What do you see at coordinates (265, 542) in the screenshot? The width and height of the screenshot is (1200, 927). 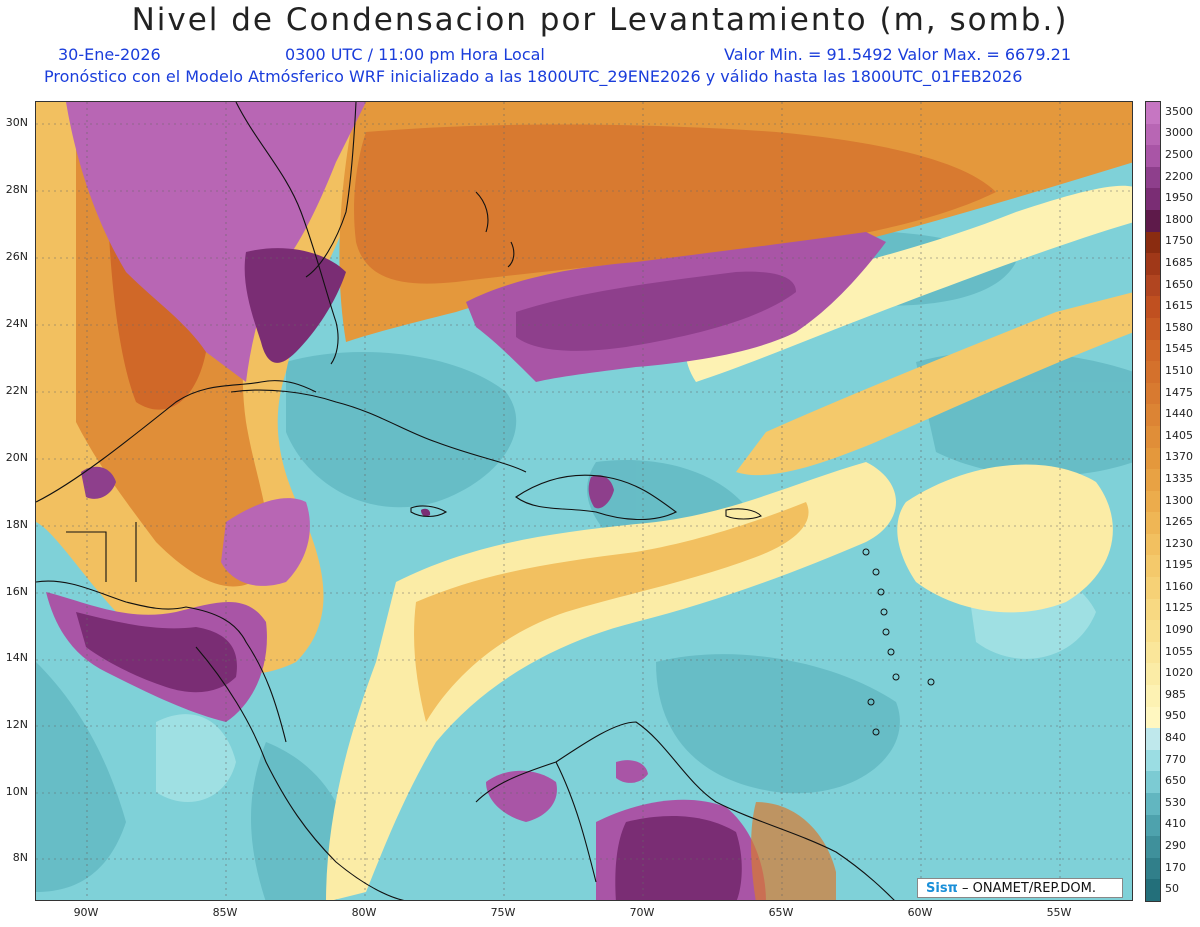 I see `purple-yucatan` at bounding box center [265, 542].